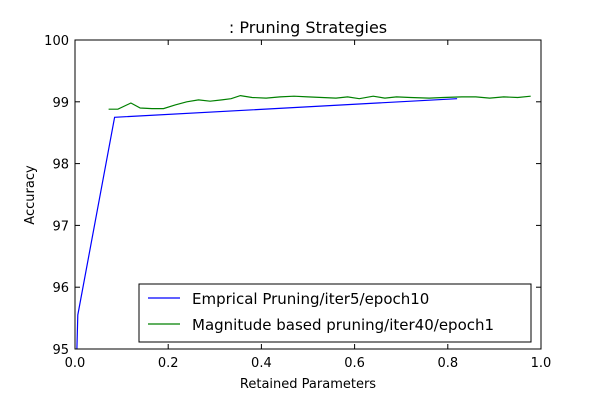 This screenshot has height=400, width=600. Describe the element at coordinates (168, 363) in the screenshot. I see `x-tick-label: 0.2` at that location.